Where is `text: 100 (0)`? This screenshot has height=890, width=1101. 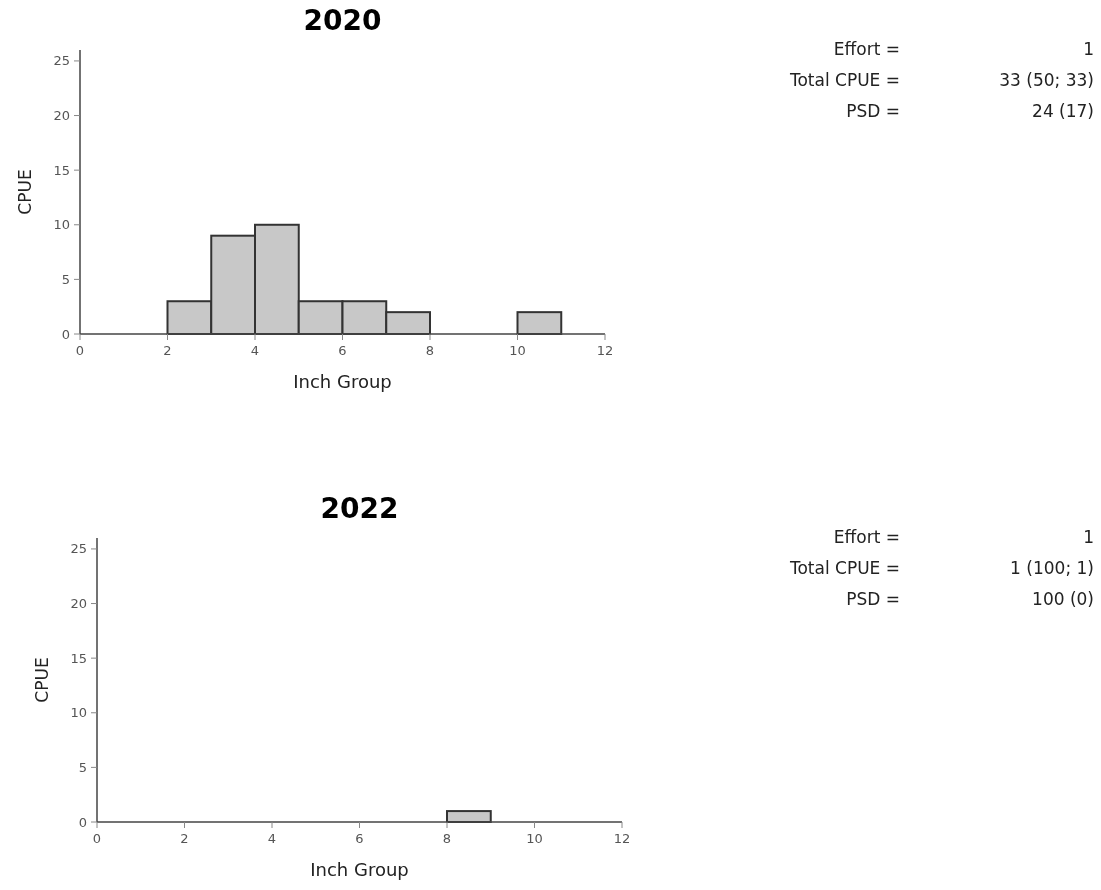
text: 100 (0) is located at coordinates (1063, 598).